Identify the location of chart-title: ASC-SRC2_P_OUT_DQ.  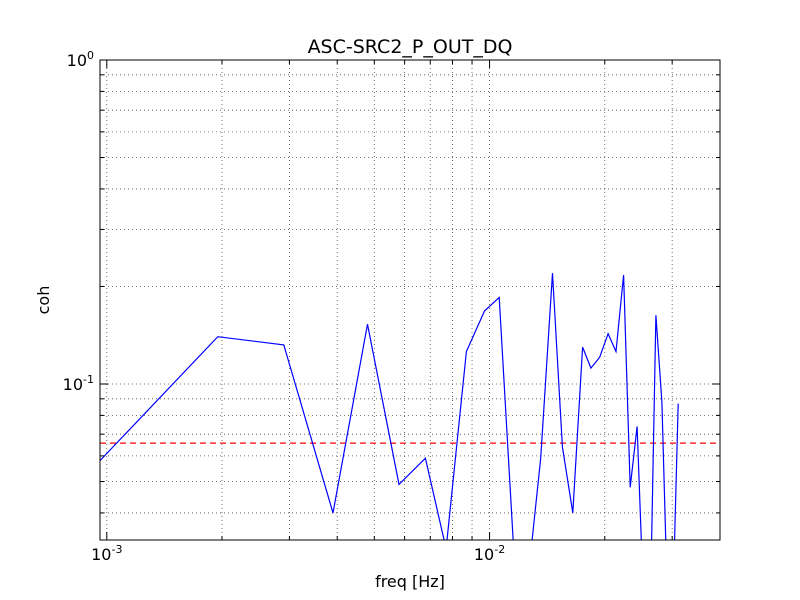
(410, 47).